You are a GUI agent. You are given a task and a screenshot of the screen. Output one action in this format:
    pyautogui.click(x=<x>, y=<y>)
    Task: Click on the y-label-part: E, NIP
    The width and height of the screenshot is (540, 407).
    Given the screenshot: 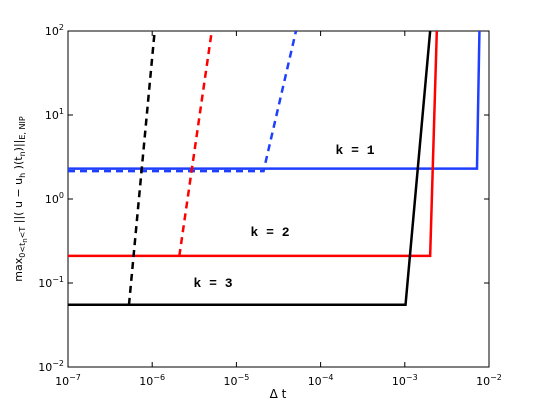 What is the action you would take?
    pyautogui.click(x=22, y=127)
    